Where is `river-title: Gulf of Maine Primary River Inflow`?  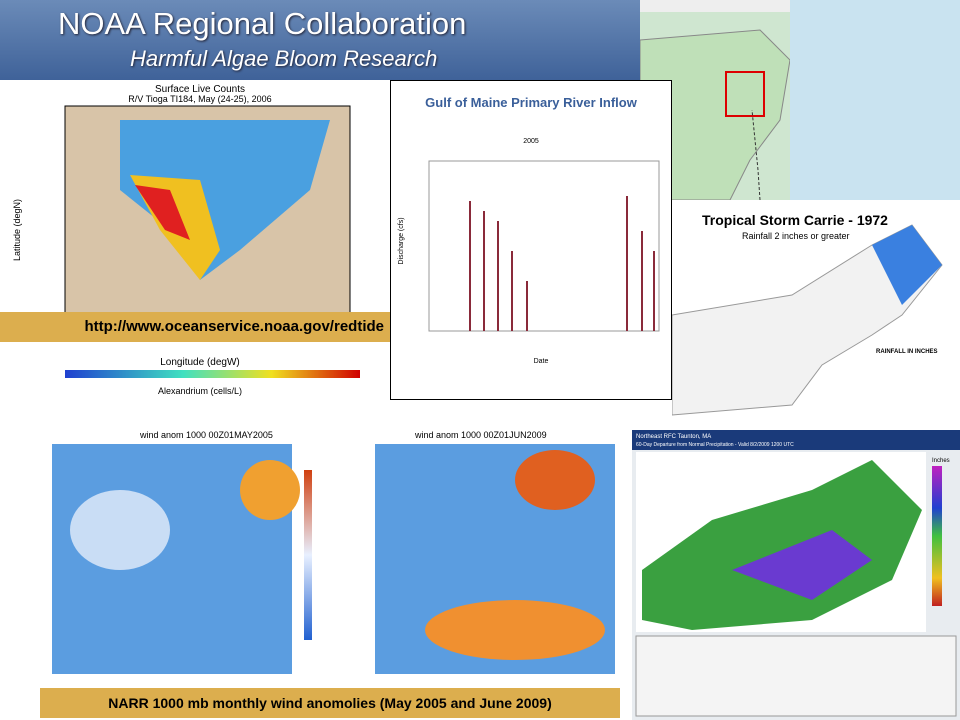 river-title: Gulf of Maine Primary River Inflow is located at coordinates (531, 102).